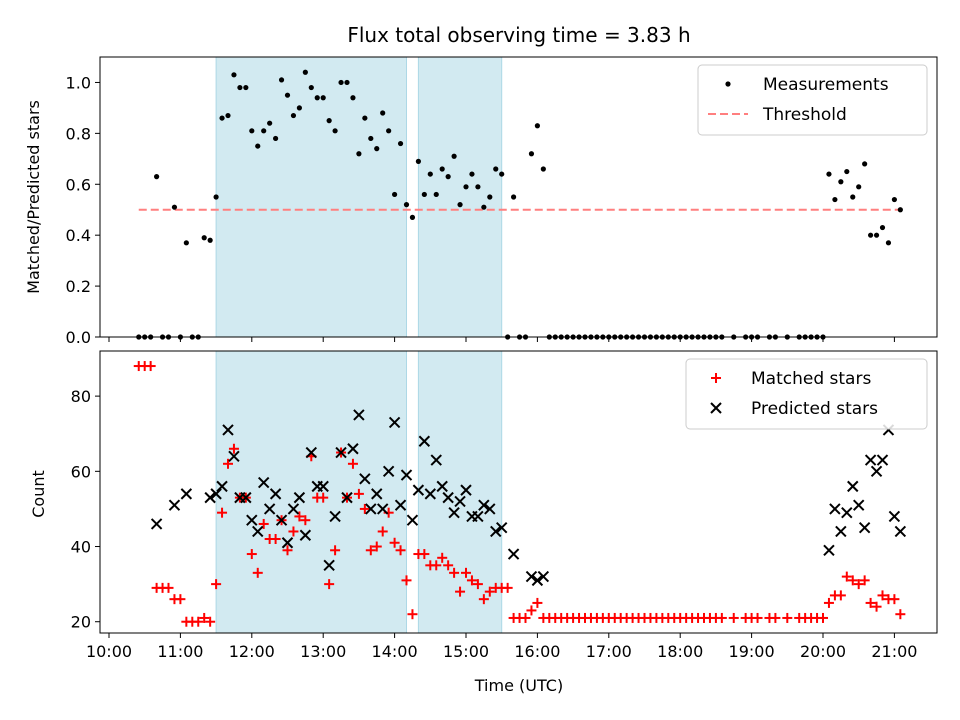  I want to click on bottom-x-point-13-b, so click(269, 509).